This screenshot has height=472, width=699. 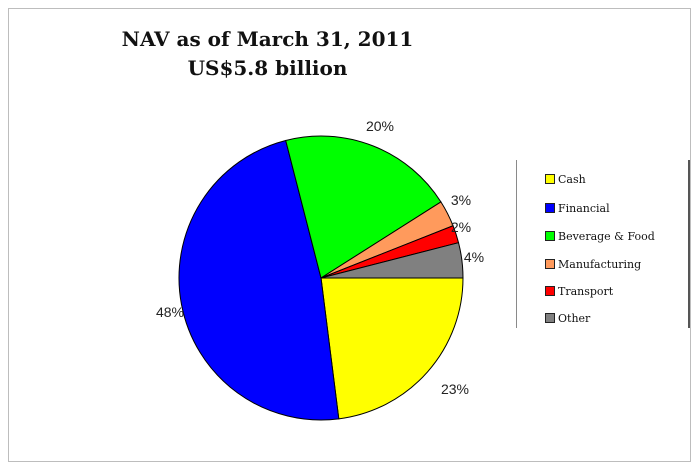 What do you see at coordinates (584, 208) in the screenshot?
I see `legend-label-financial: Financial` at bounding box center [584, 208].